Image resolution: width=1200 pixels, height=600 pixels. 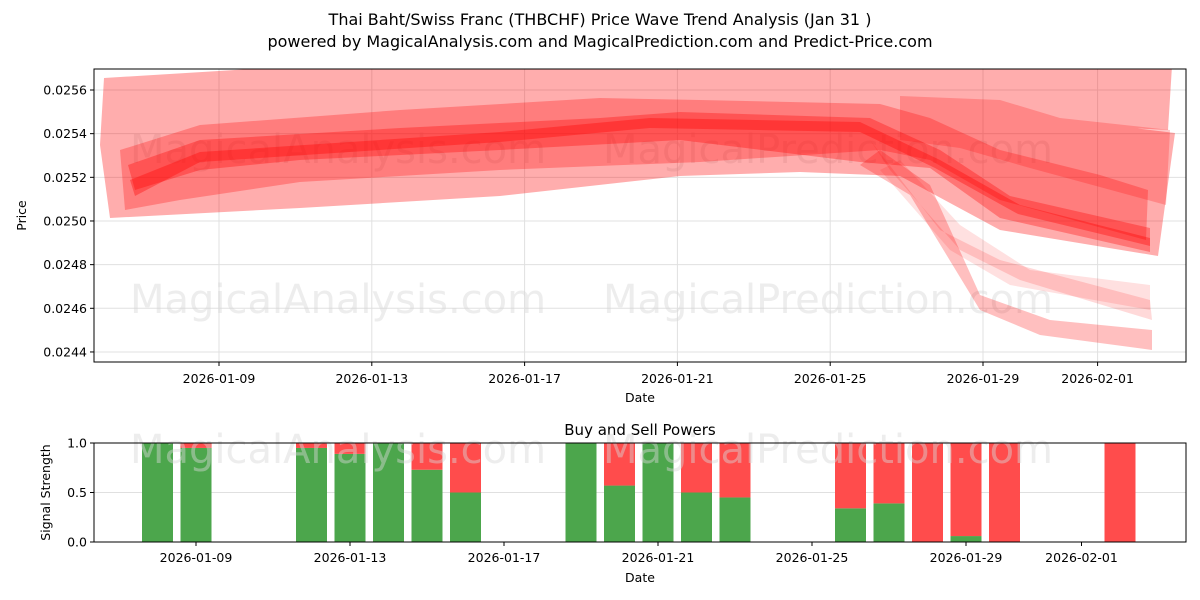 I want to click on y-tick-label: 0.0250, so click(x=65, y=220).